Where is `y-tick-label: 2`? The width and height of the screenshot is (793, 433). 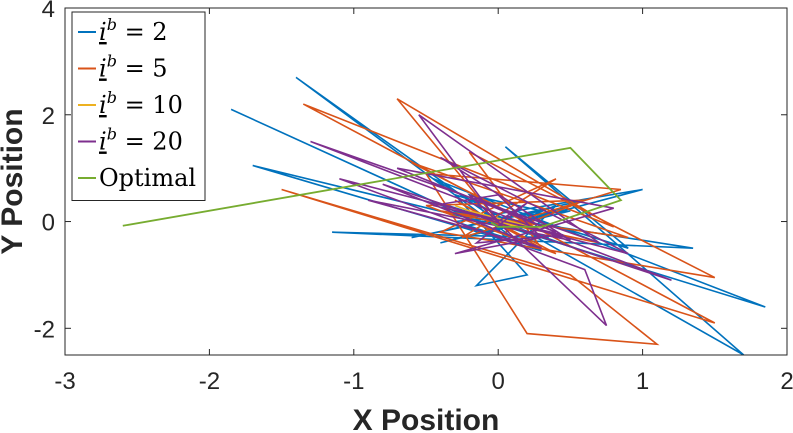
y-tick-label: 2 is located at coordinates (48, 116).